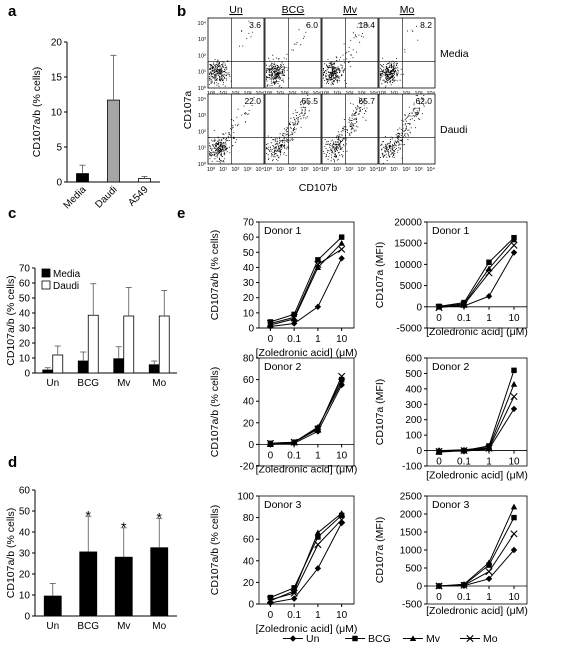 The image size is (567, 649). I want to click on y-tick-label: 100, so click(413, 436).